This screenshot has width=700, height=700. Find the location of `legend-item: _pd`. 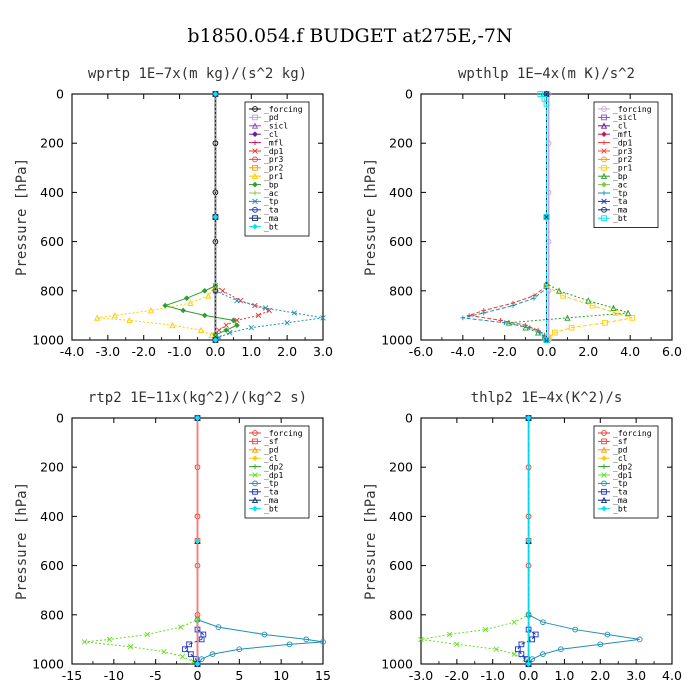

legend-item: _pd is located at coordinates (613, 450).